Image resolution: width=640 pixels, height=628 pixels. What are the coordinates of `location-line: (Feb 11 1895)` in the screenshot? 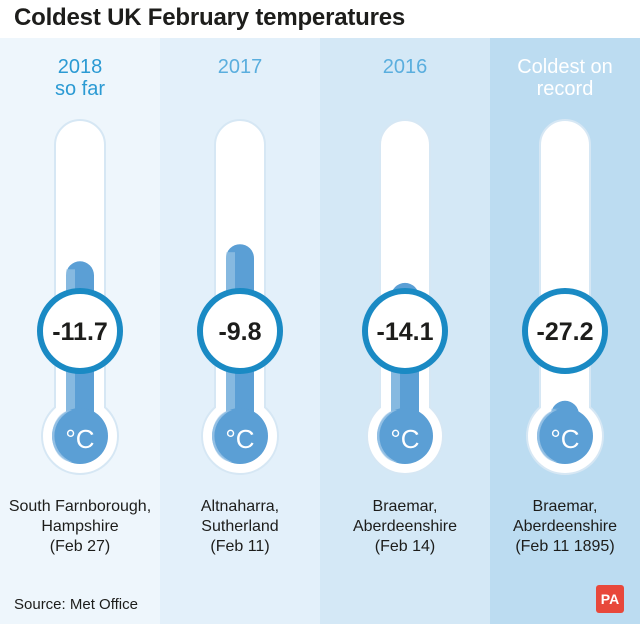 It's located at (565, 546).